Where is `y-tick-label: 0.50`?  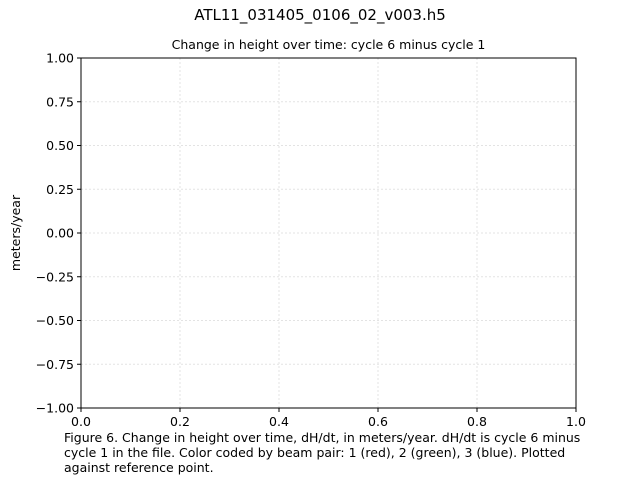
y-tick-label: 0.50 is located at coordinates (60, 145).